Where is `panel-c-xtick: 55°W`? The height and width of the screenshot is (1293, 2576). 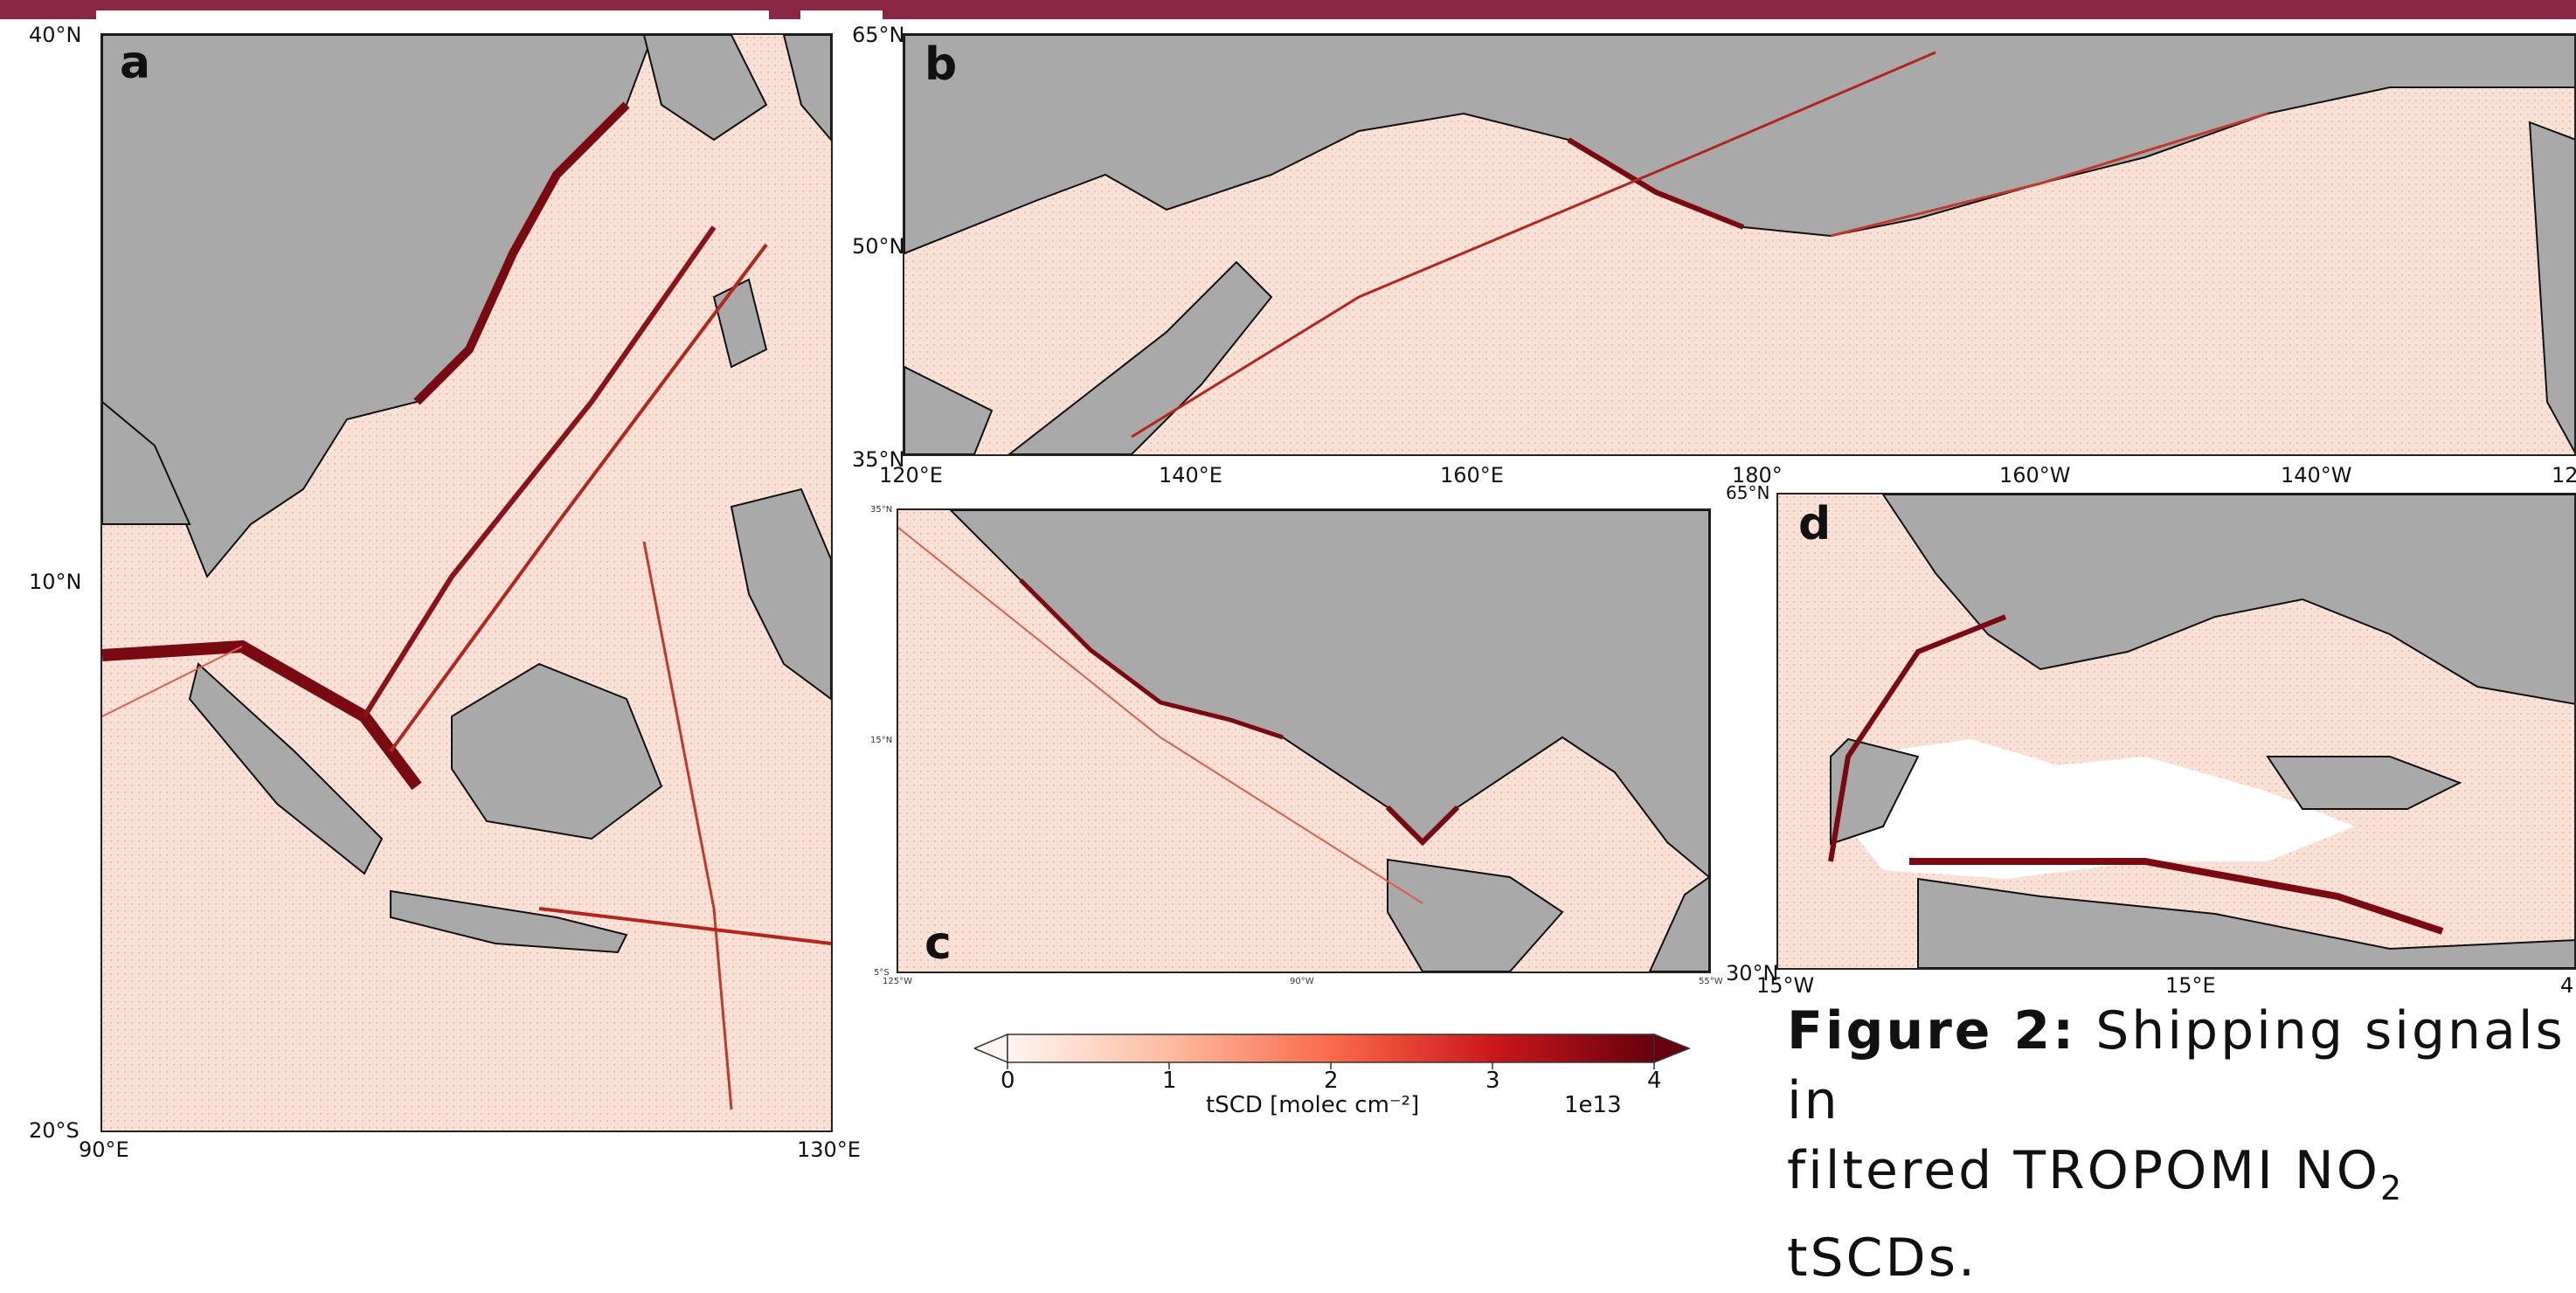 panel-c-xtick: 55°W is located at coordinates (1711, 981).